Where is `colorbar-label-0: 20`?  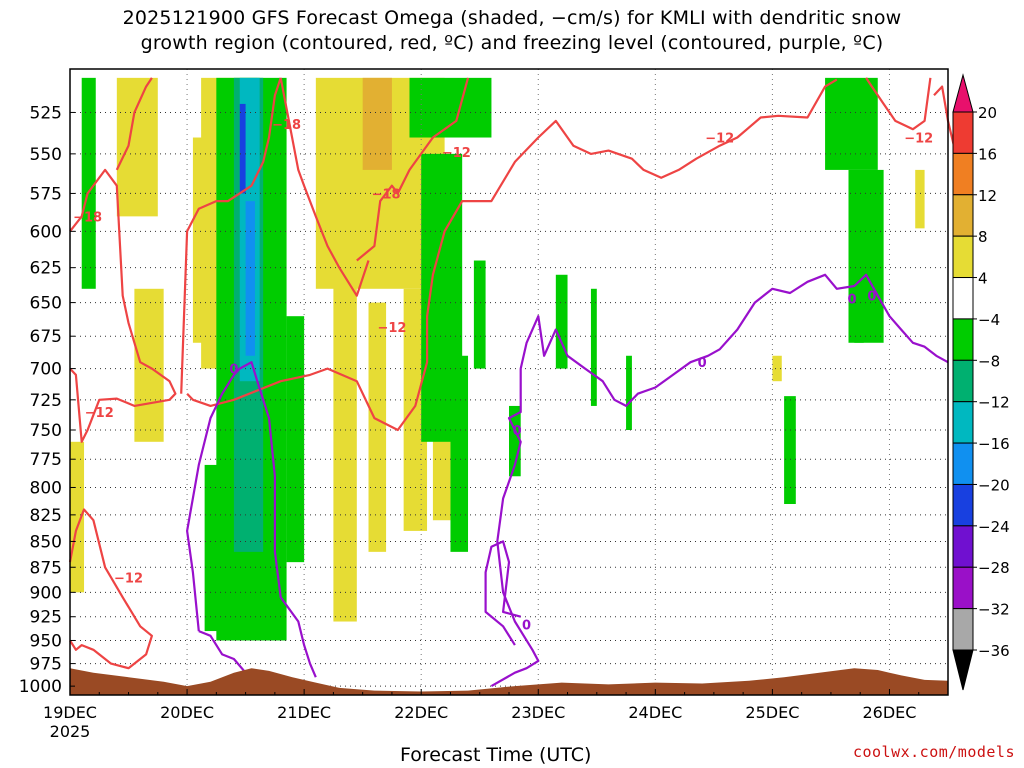 colorbar-label-0: 20 is located at coordinates (987, 113).